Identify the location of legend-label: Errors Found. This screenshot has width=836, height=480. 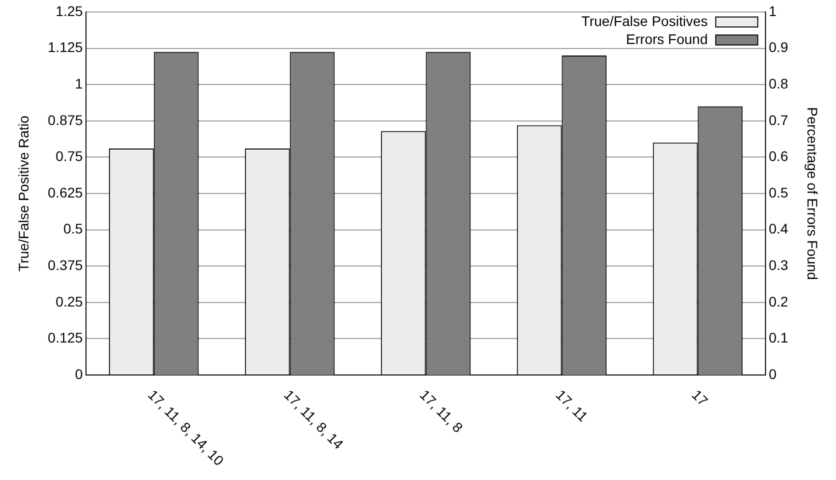
(667, 38).